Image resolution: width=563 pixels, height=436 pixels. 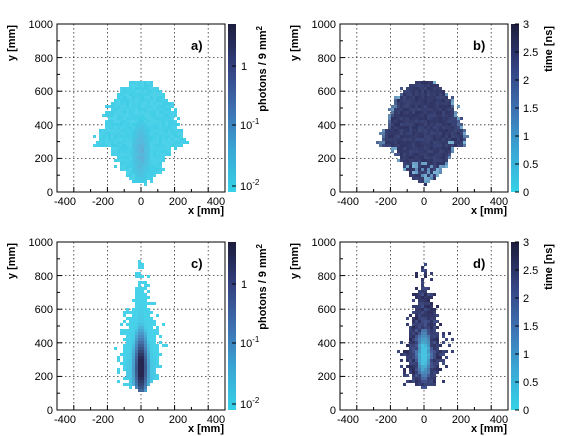 What do you see at coordinates (216, 420) in the screenshot?
I see `x-tick-label: 400` at bounding box center [216, 420].